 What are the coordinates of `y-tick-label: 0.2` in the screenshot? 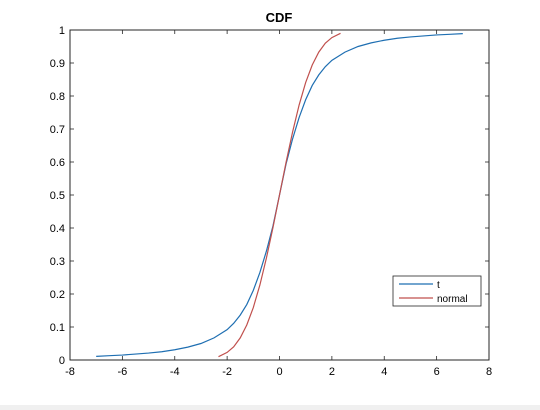 It's located at (57, 295).